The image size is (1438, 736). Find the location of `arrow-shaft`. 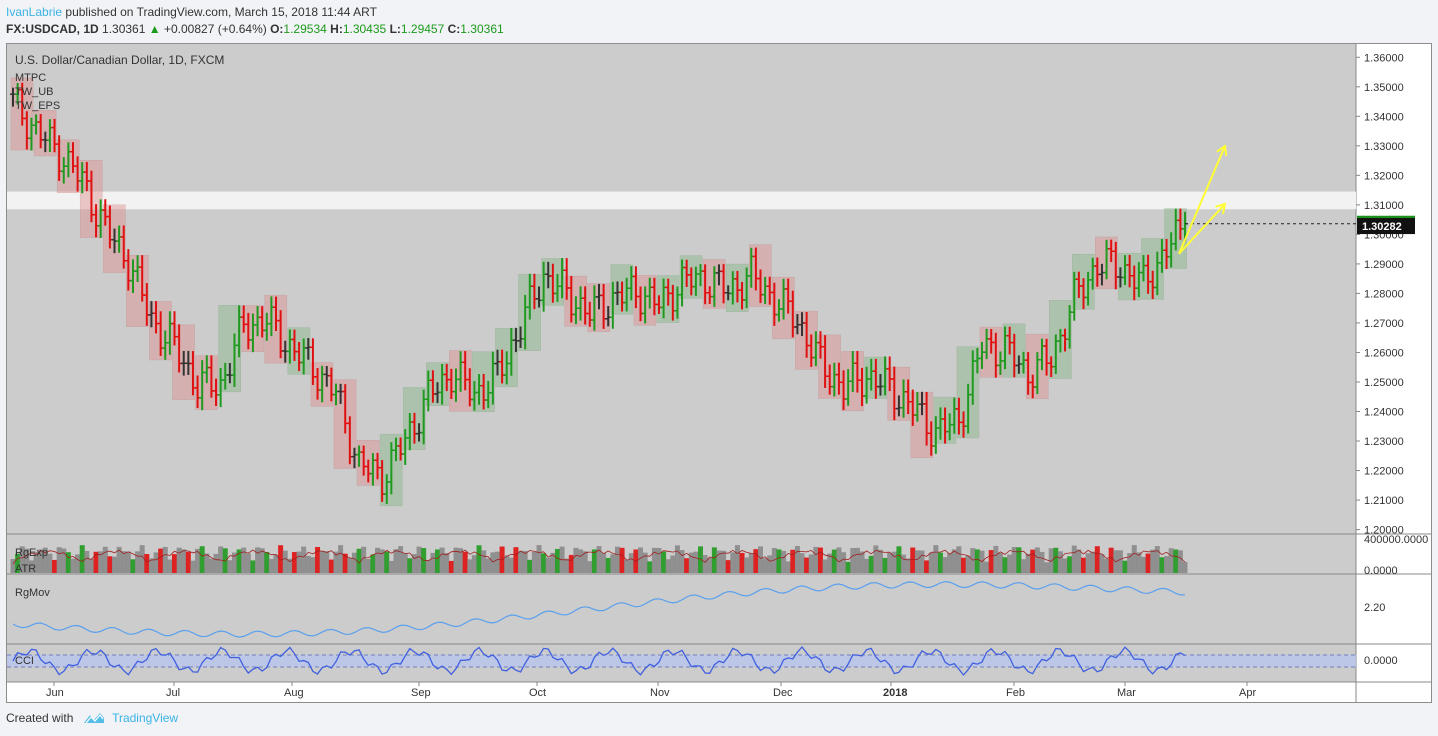

arrow-shaft is located at coordinates (1202, 229).